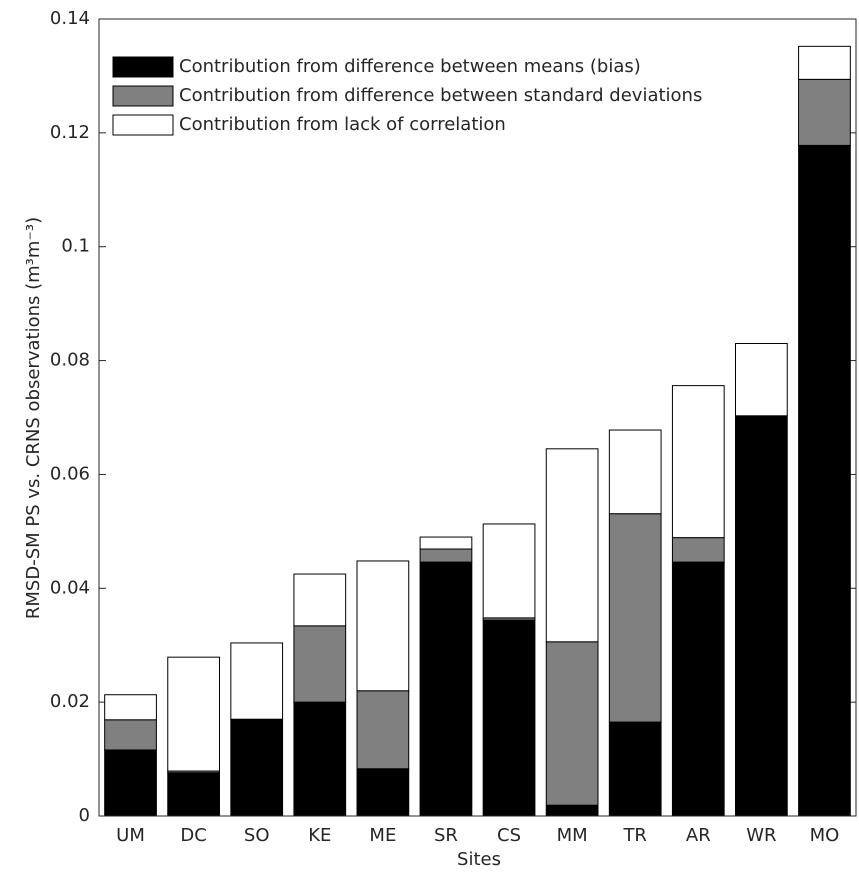 This screenshot has height=872, width=859. Describe the element at coordinates (382, 835) in the screenshot. I see `x-tick-label: ME` at that location.